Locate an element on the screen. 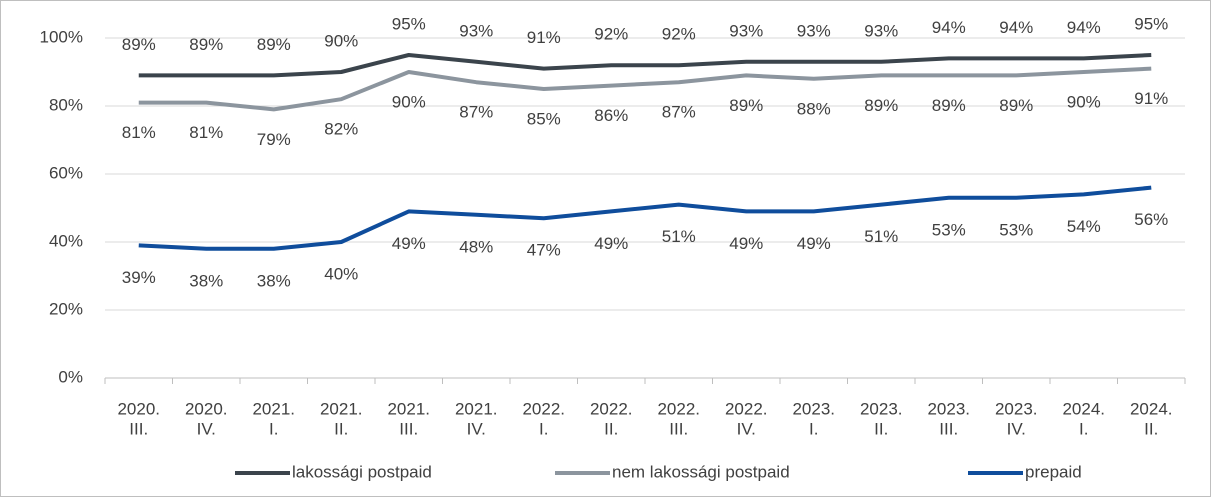 Image resolution: width=1211 pixels, height=497 pixels. data-label: 79% is located at coordinates (274, 139).